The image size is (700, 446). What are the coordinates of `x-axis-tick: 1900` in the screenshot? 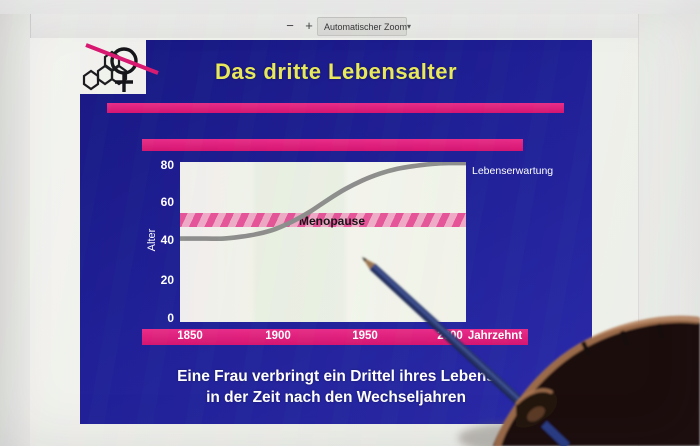 It's located at (278, 336).